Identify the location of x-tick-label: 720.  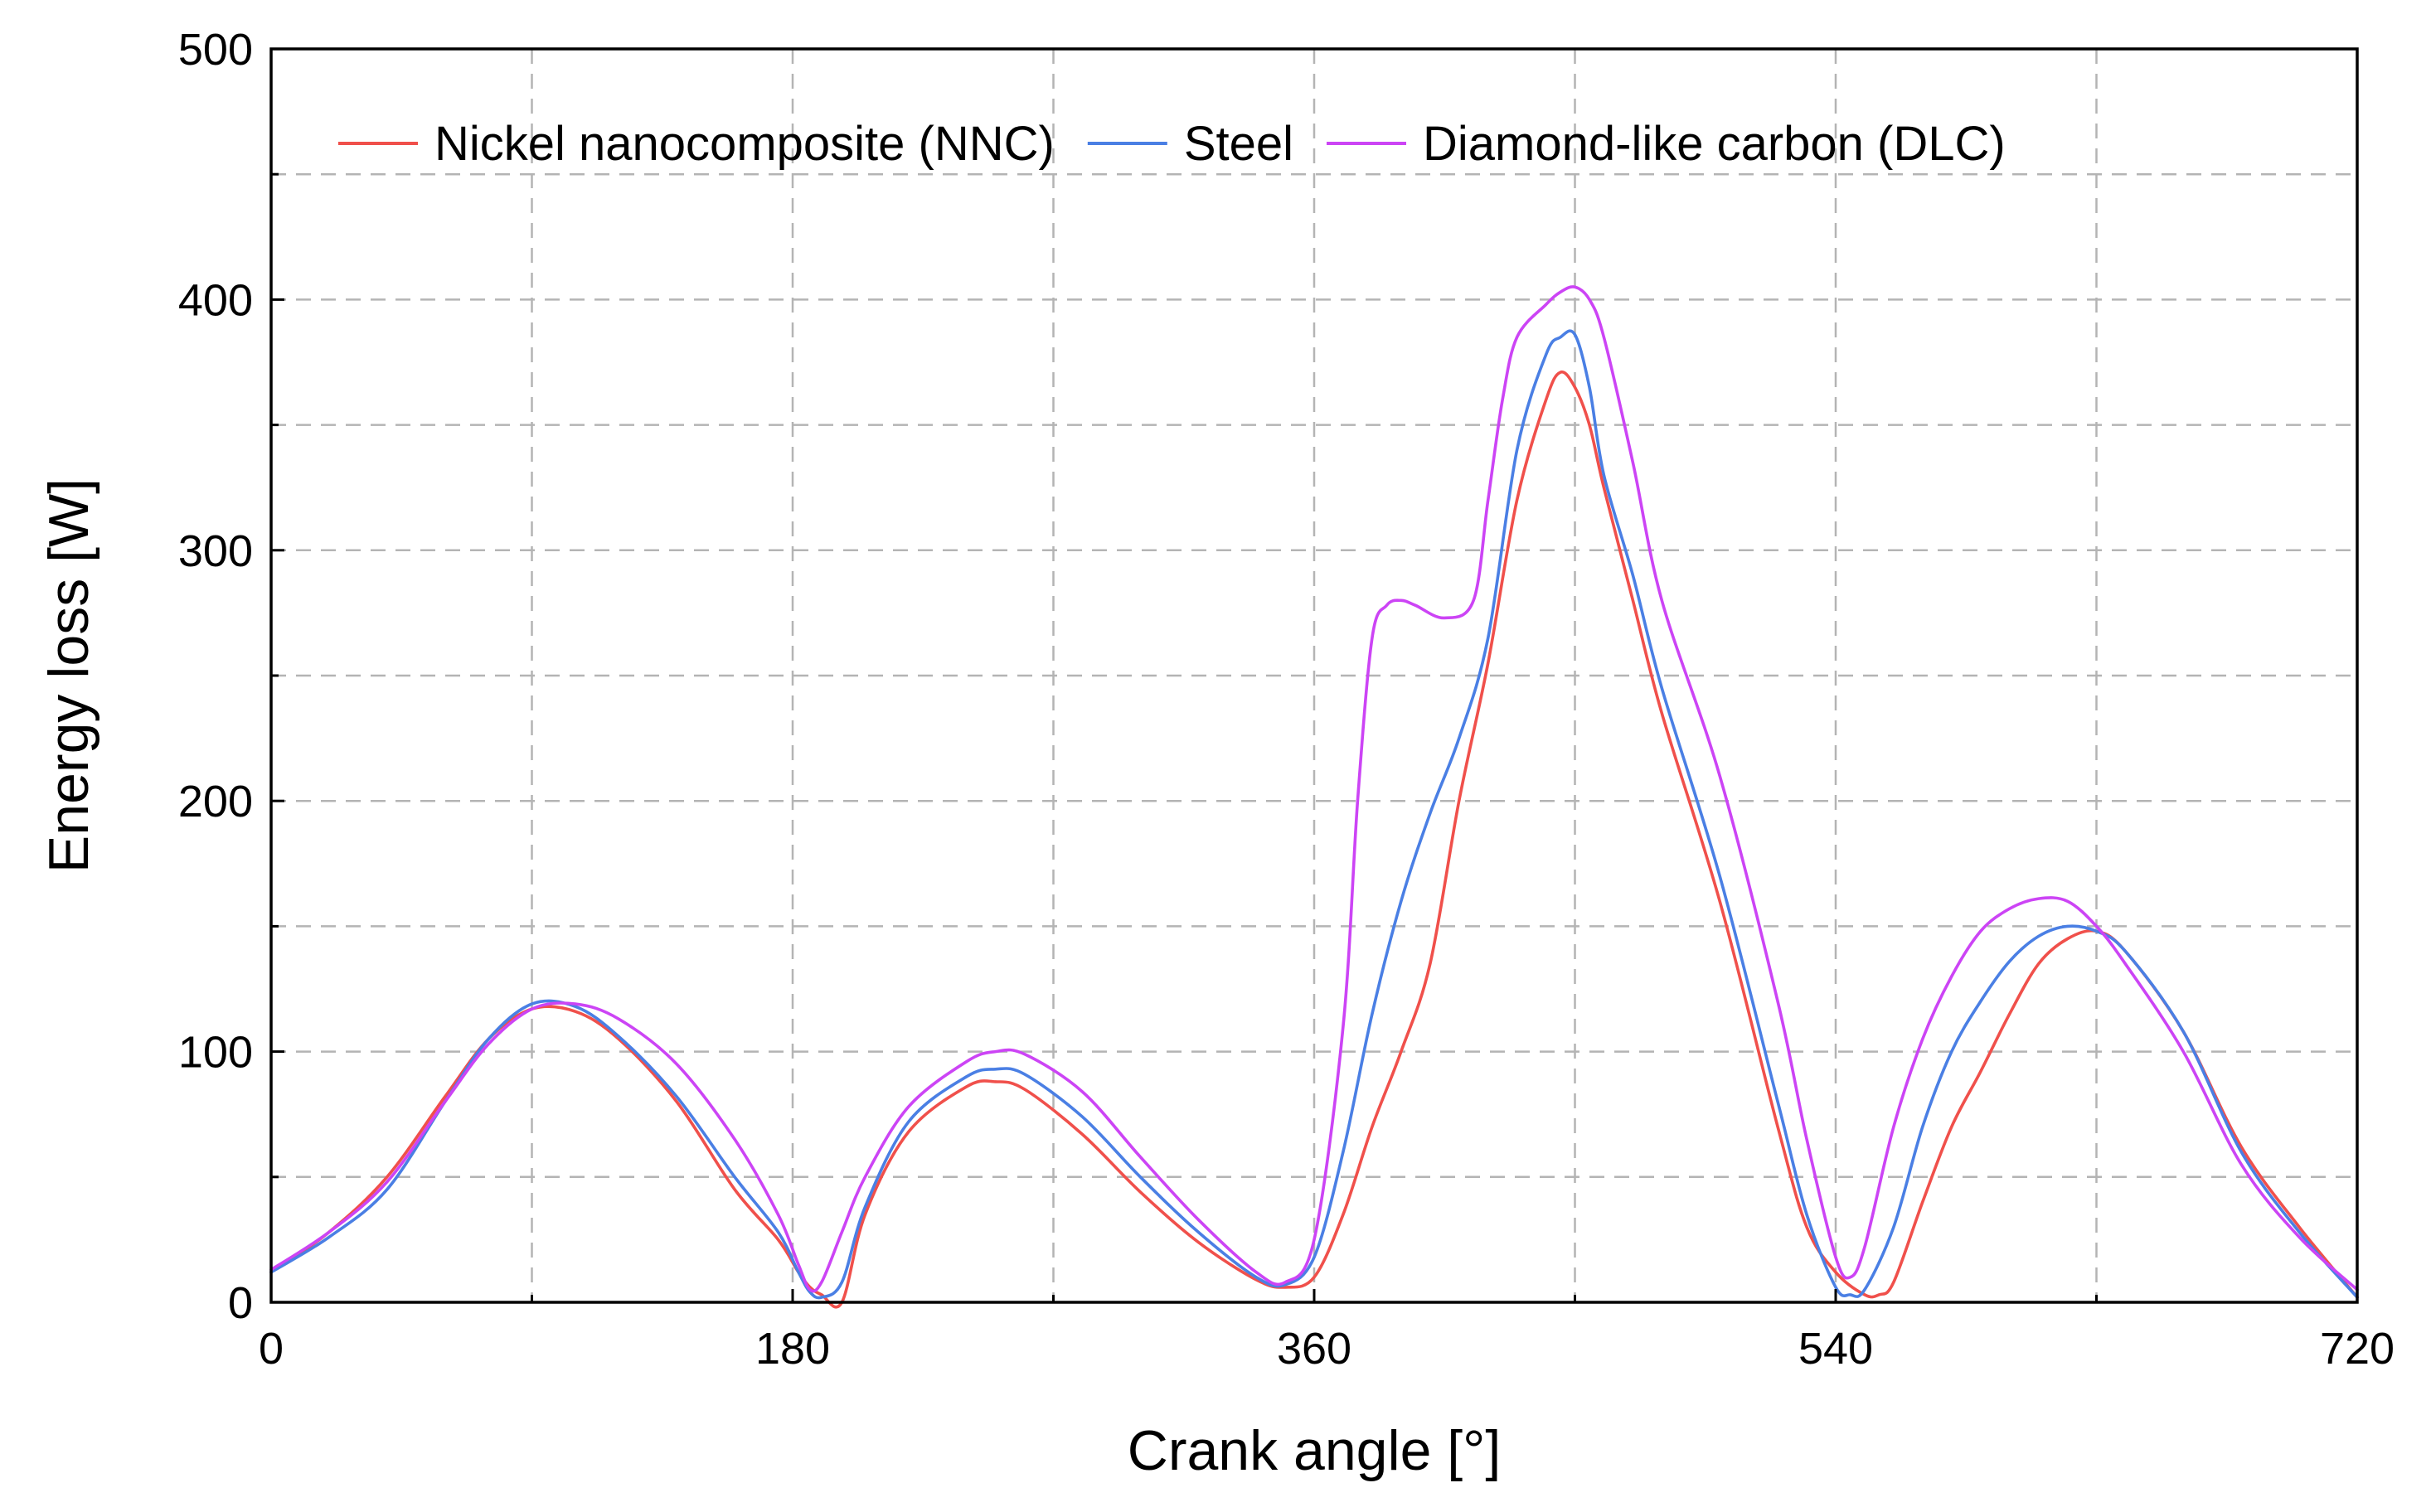
(2358, 1349).